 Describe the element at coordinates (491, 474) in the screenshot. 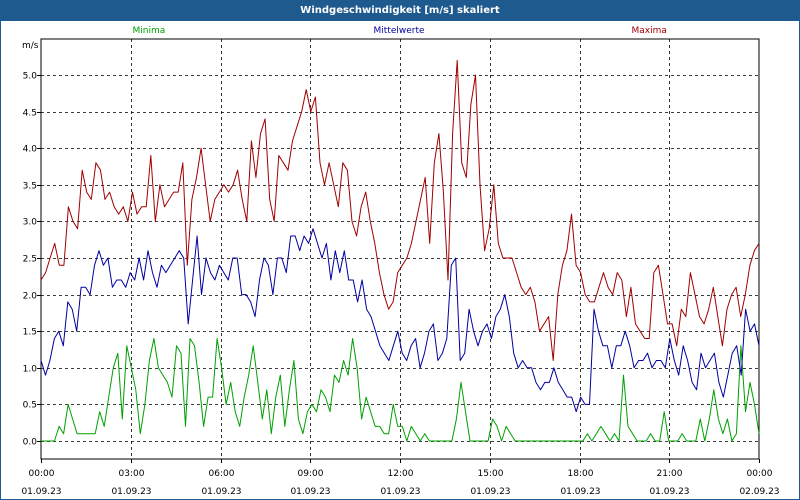

I see `x-tick-time-label: 15:00` at that location.